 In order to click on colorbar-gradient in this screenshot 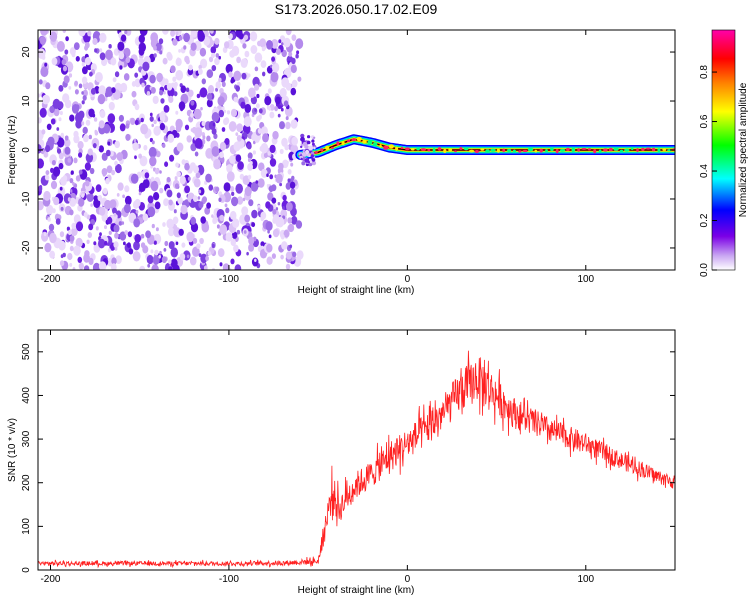, I will do `click(723, 150)`.